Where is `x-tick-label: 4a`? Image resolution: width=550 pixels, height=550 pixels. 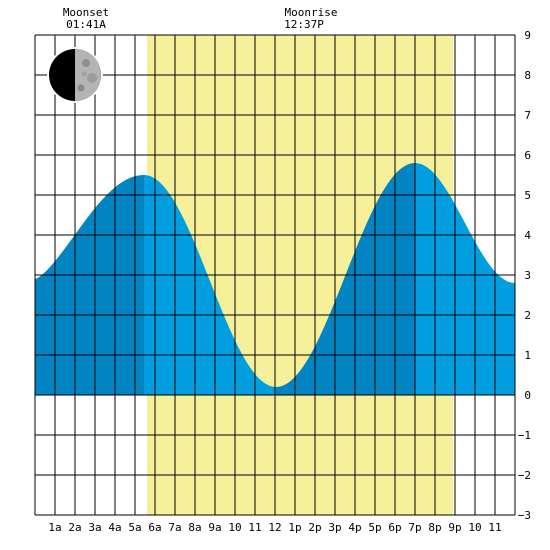 x-tick-label: 4a is located at coordinates (114, 527).